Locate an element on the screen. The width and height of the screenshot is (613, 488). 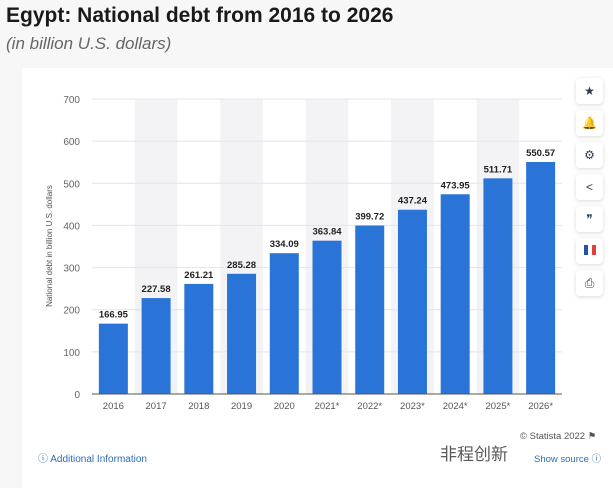
data-label: 511.71 is located at coordinates (498, 169).